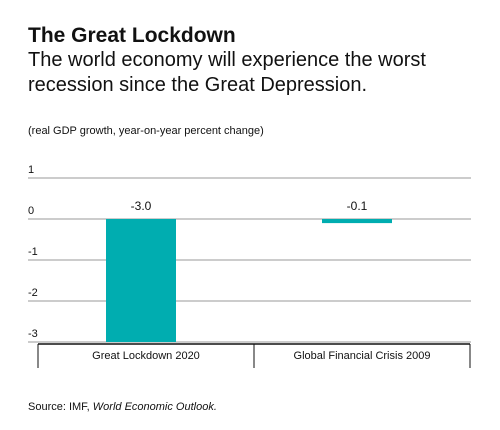 Image resolution: width=500 pixels, height=430 pixels. Describe the element at coordinates (60, 407) in the screenshot. I see `source-prefix: Source: IMF,` at that location.